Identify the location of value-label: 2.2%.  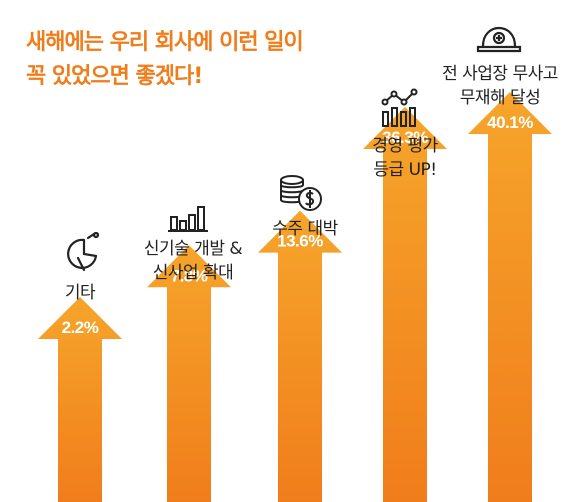
(80, 327).